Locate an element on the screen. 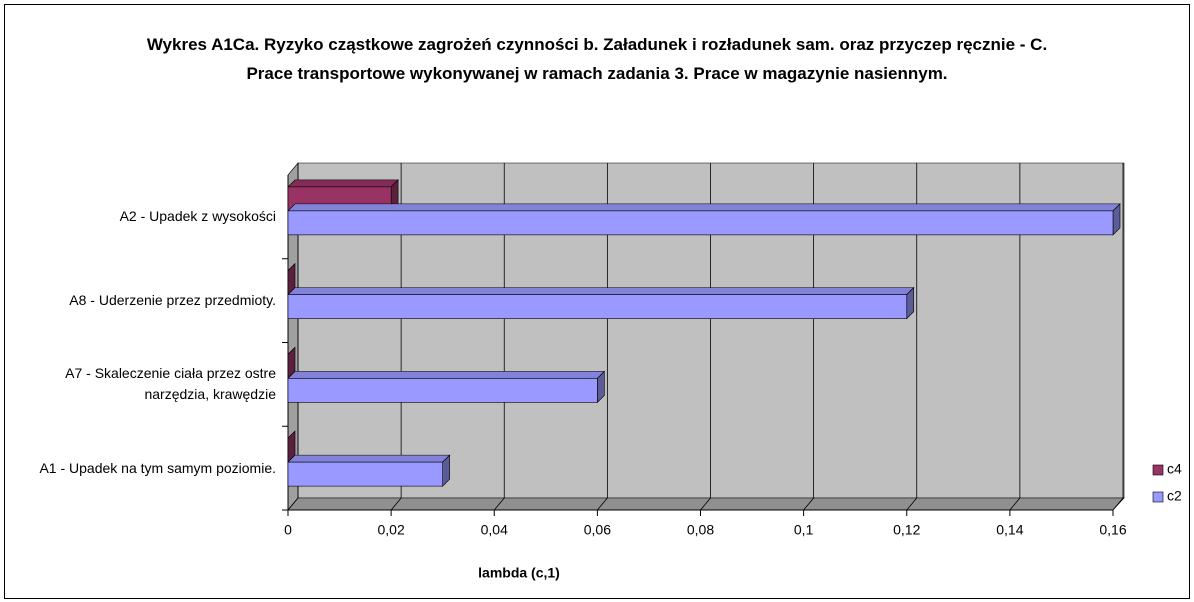 Image resolution: width=1194 pixels, height=602 pixels. y-tick-label: A2 - Upadek z wysokości is located at coordinates (197, 216).